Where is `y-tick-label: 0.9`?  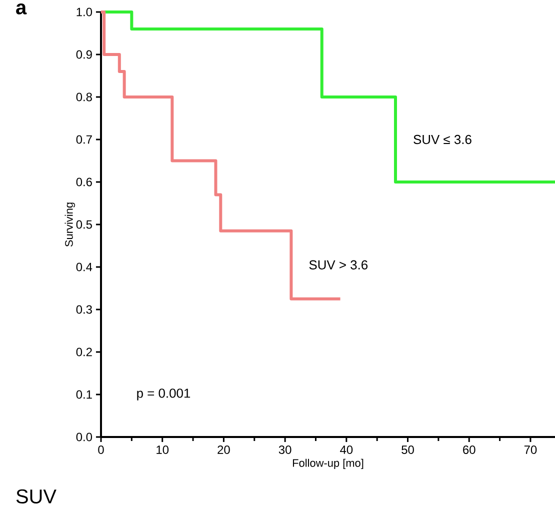 y-tick-label: 0.9 is located at coordinates (84, 54).